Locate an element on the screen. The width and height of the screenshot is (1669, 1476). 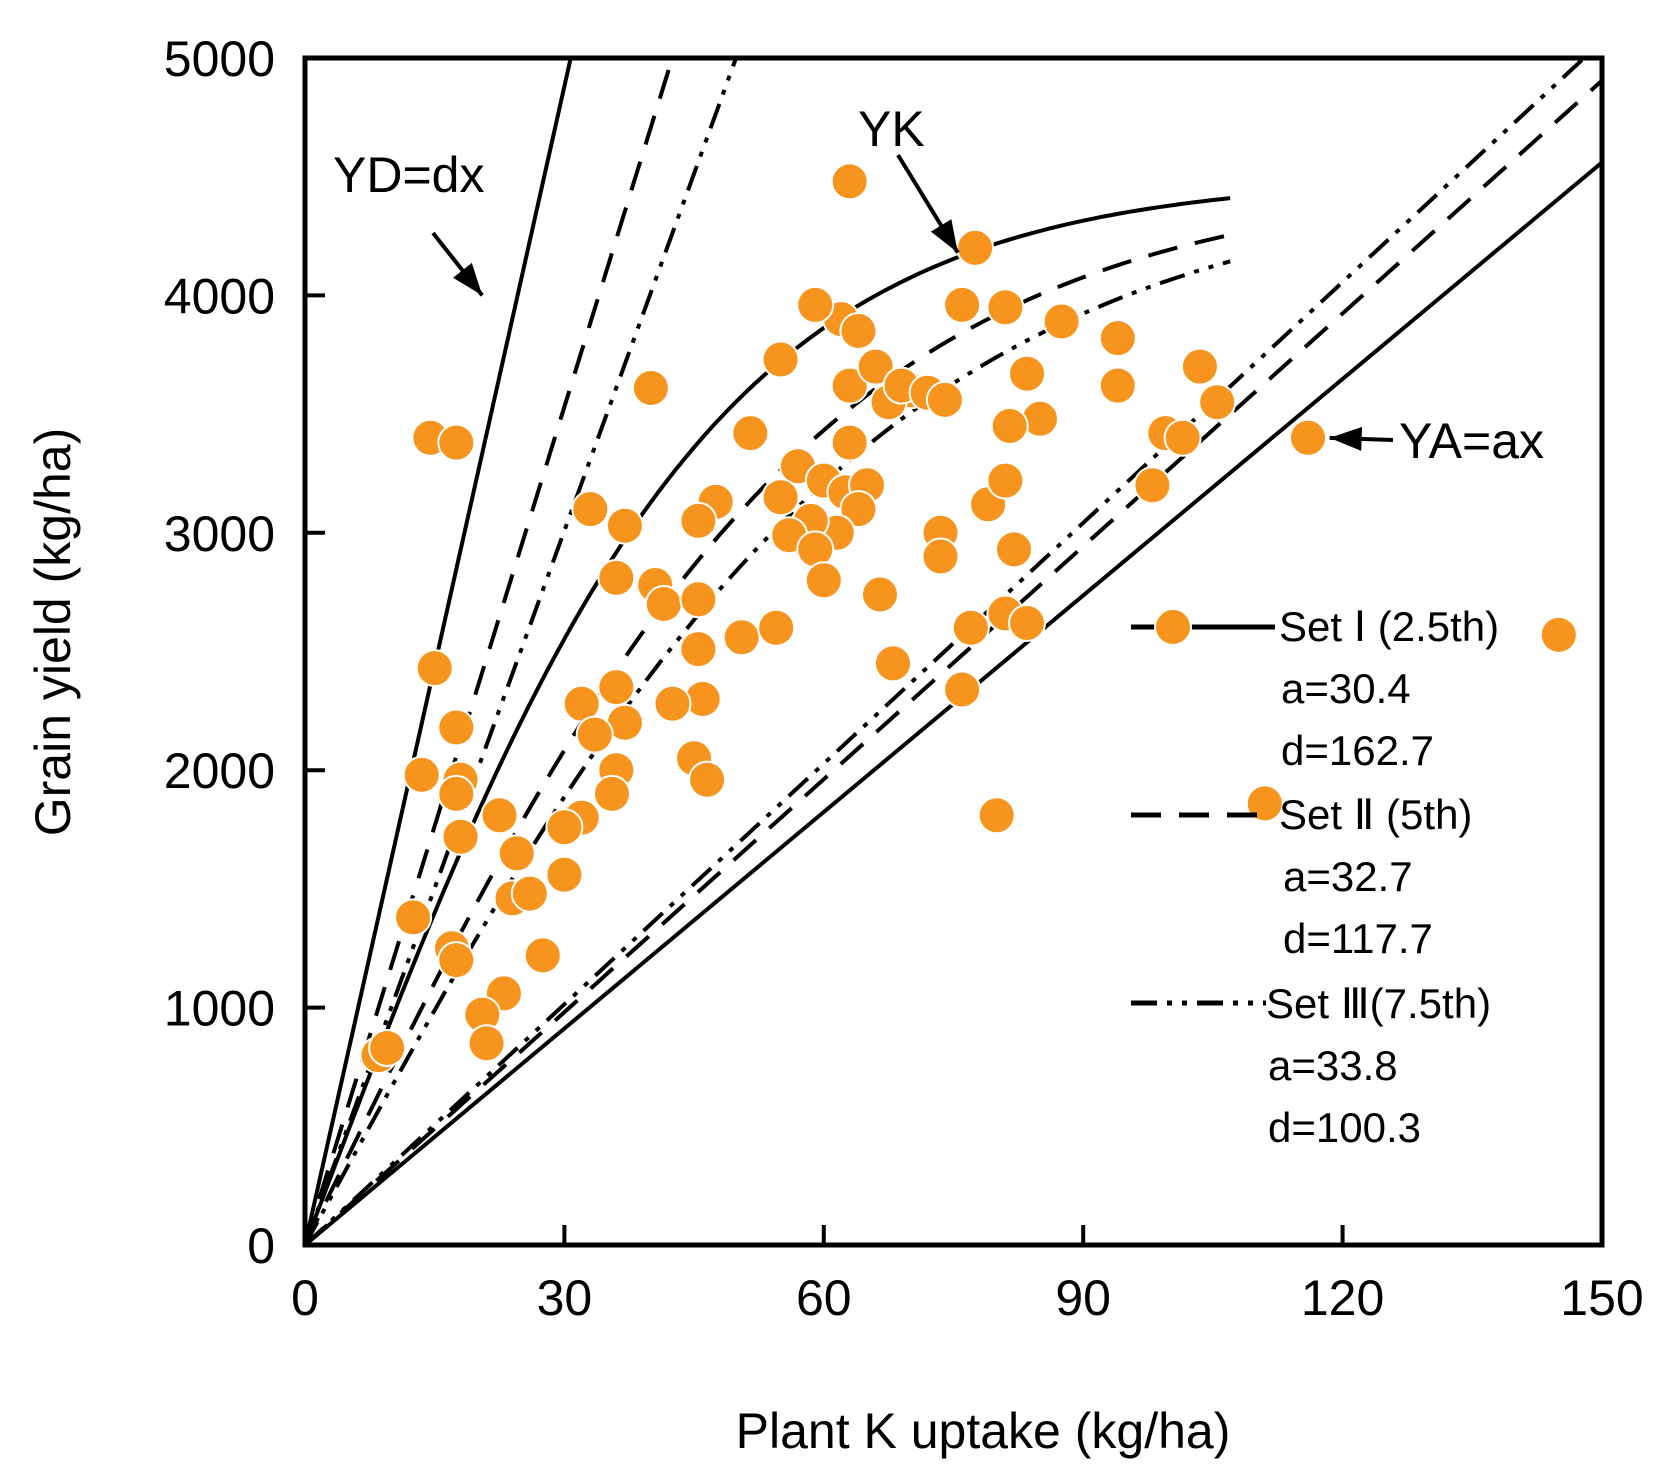
legend-d-set2: d=117.7 is located at coordinates (1358, 938).